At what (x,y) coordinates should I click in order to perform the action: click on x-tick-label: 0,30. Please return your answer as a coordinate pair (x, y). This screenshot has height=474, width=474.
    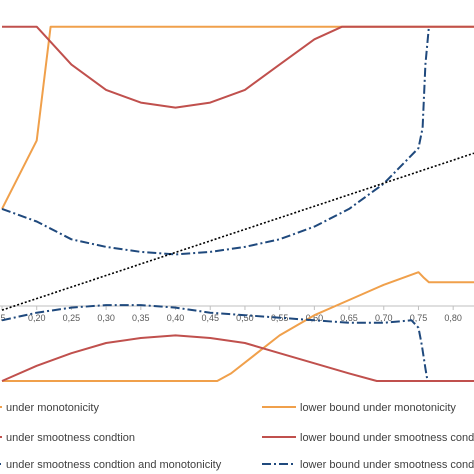
    Looking at the image, I should click on (106, 318).